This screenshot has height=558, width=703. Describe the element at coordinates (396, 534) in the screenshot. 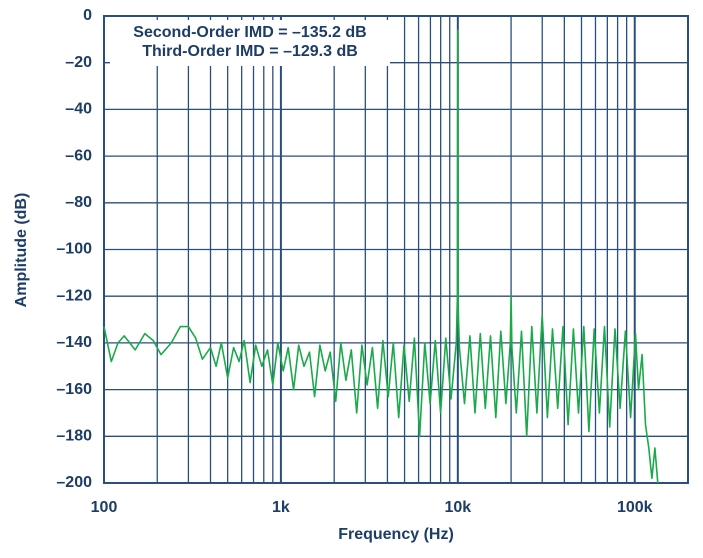

I see `x-axis-title: Frequency (Hz)` at that location.